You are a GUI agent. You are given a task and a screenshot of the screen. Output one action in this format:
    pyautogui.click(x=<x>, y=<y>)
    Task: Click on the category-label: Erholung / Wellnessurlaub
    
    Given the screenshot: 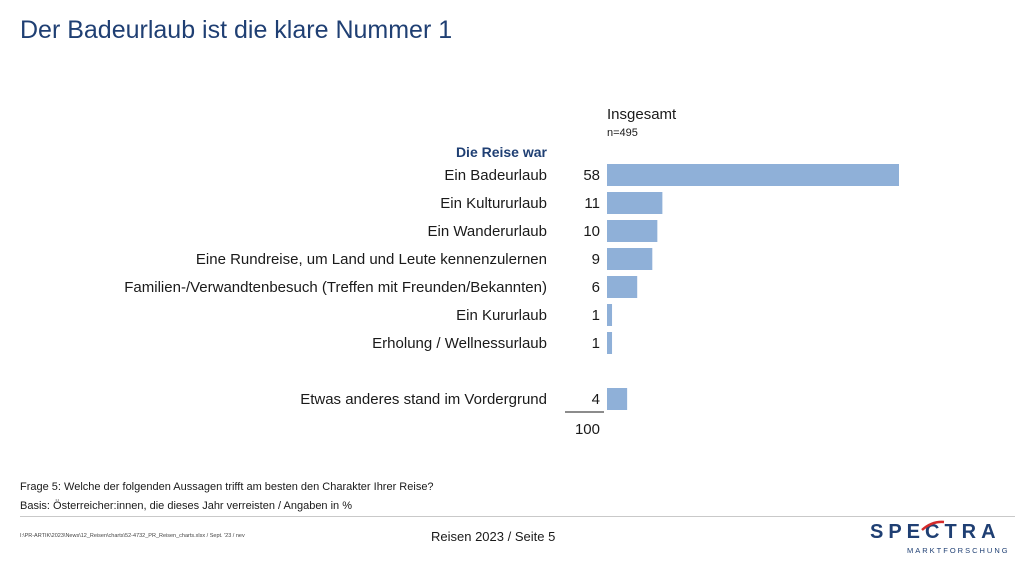 What is the action you would take?
    pyautogui.click(x=459, y=343)
    